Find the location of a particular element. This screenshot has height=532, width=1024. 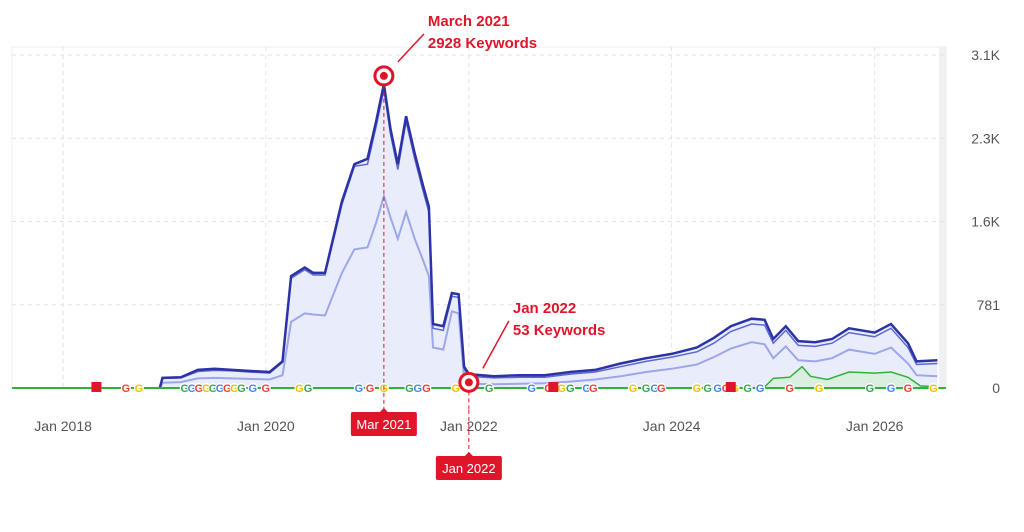

scrollbar-track is located at coordinates (942, 217).